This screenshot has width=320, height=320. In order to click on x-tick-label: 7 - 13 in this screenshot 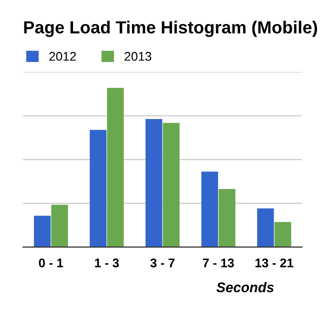, I will do `click(218, 263)`.